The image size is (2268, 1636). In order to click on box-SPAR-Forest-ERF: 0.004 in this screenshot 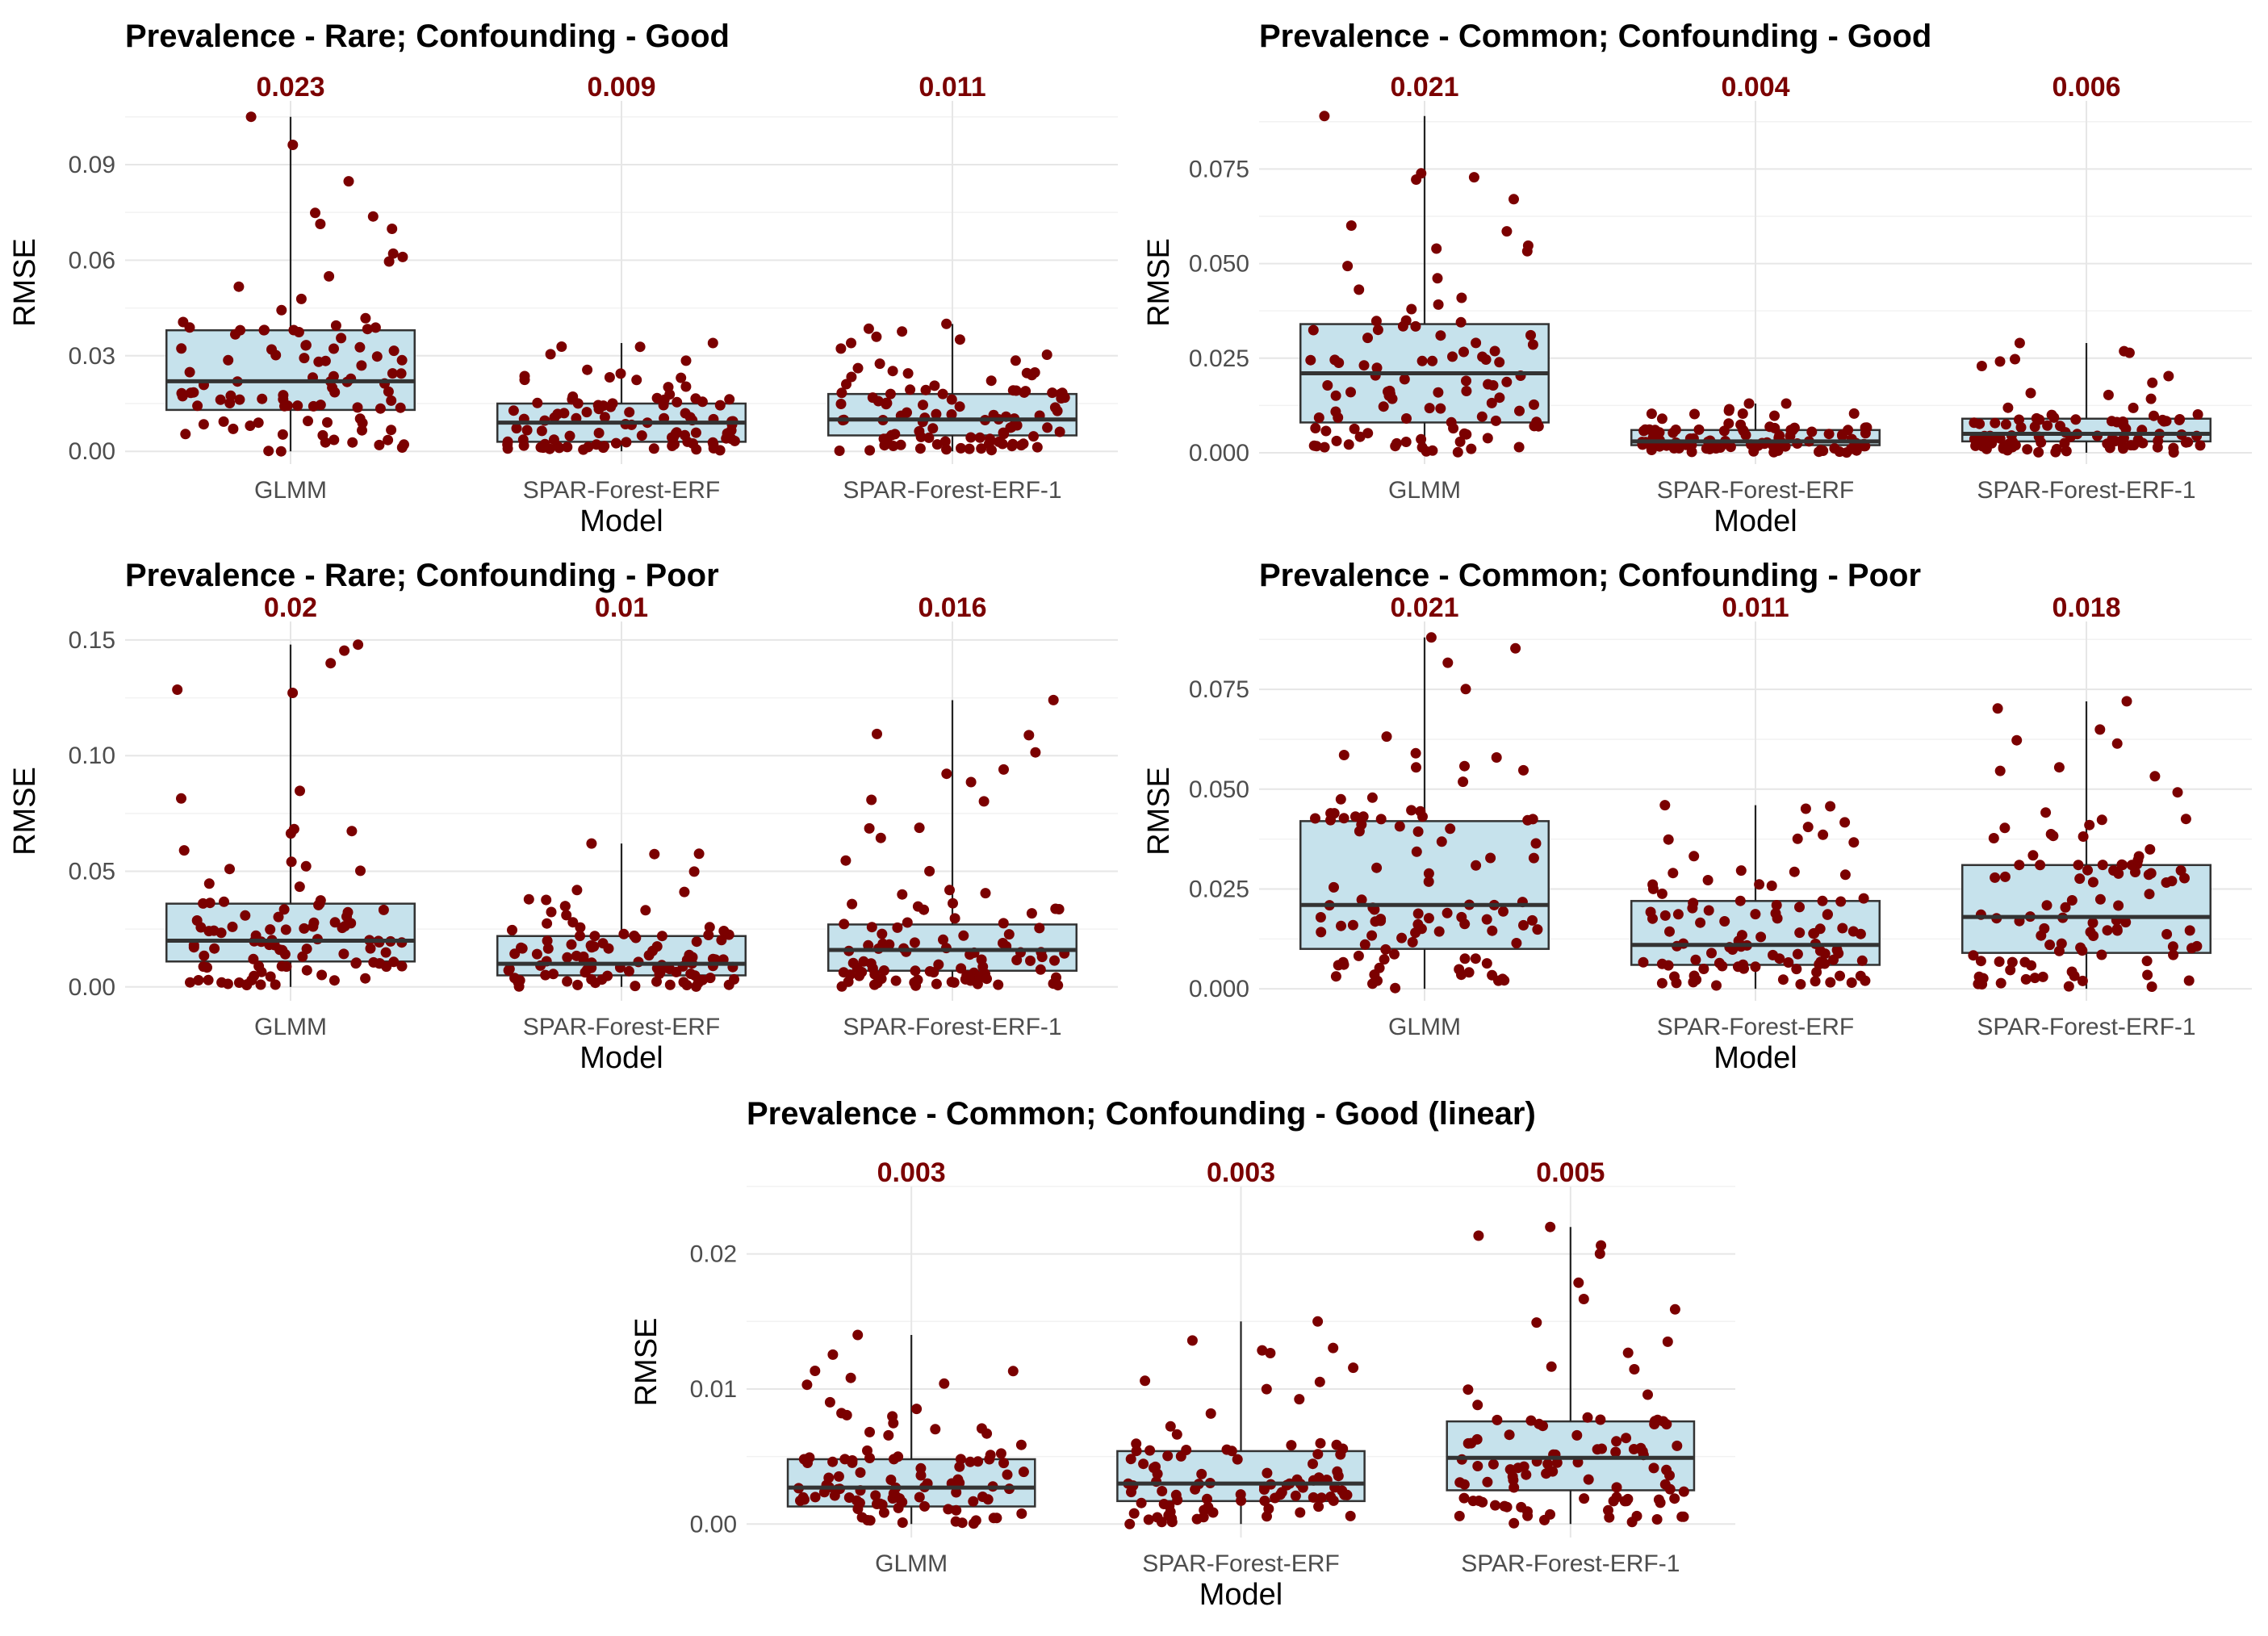, I will do `click(1755, 265)`.